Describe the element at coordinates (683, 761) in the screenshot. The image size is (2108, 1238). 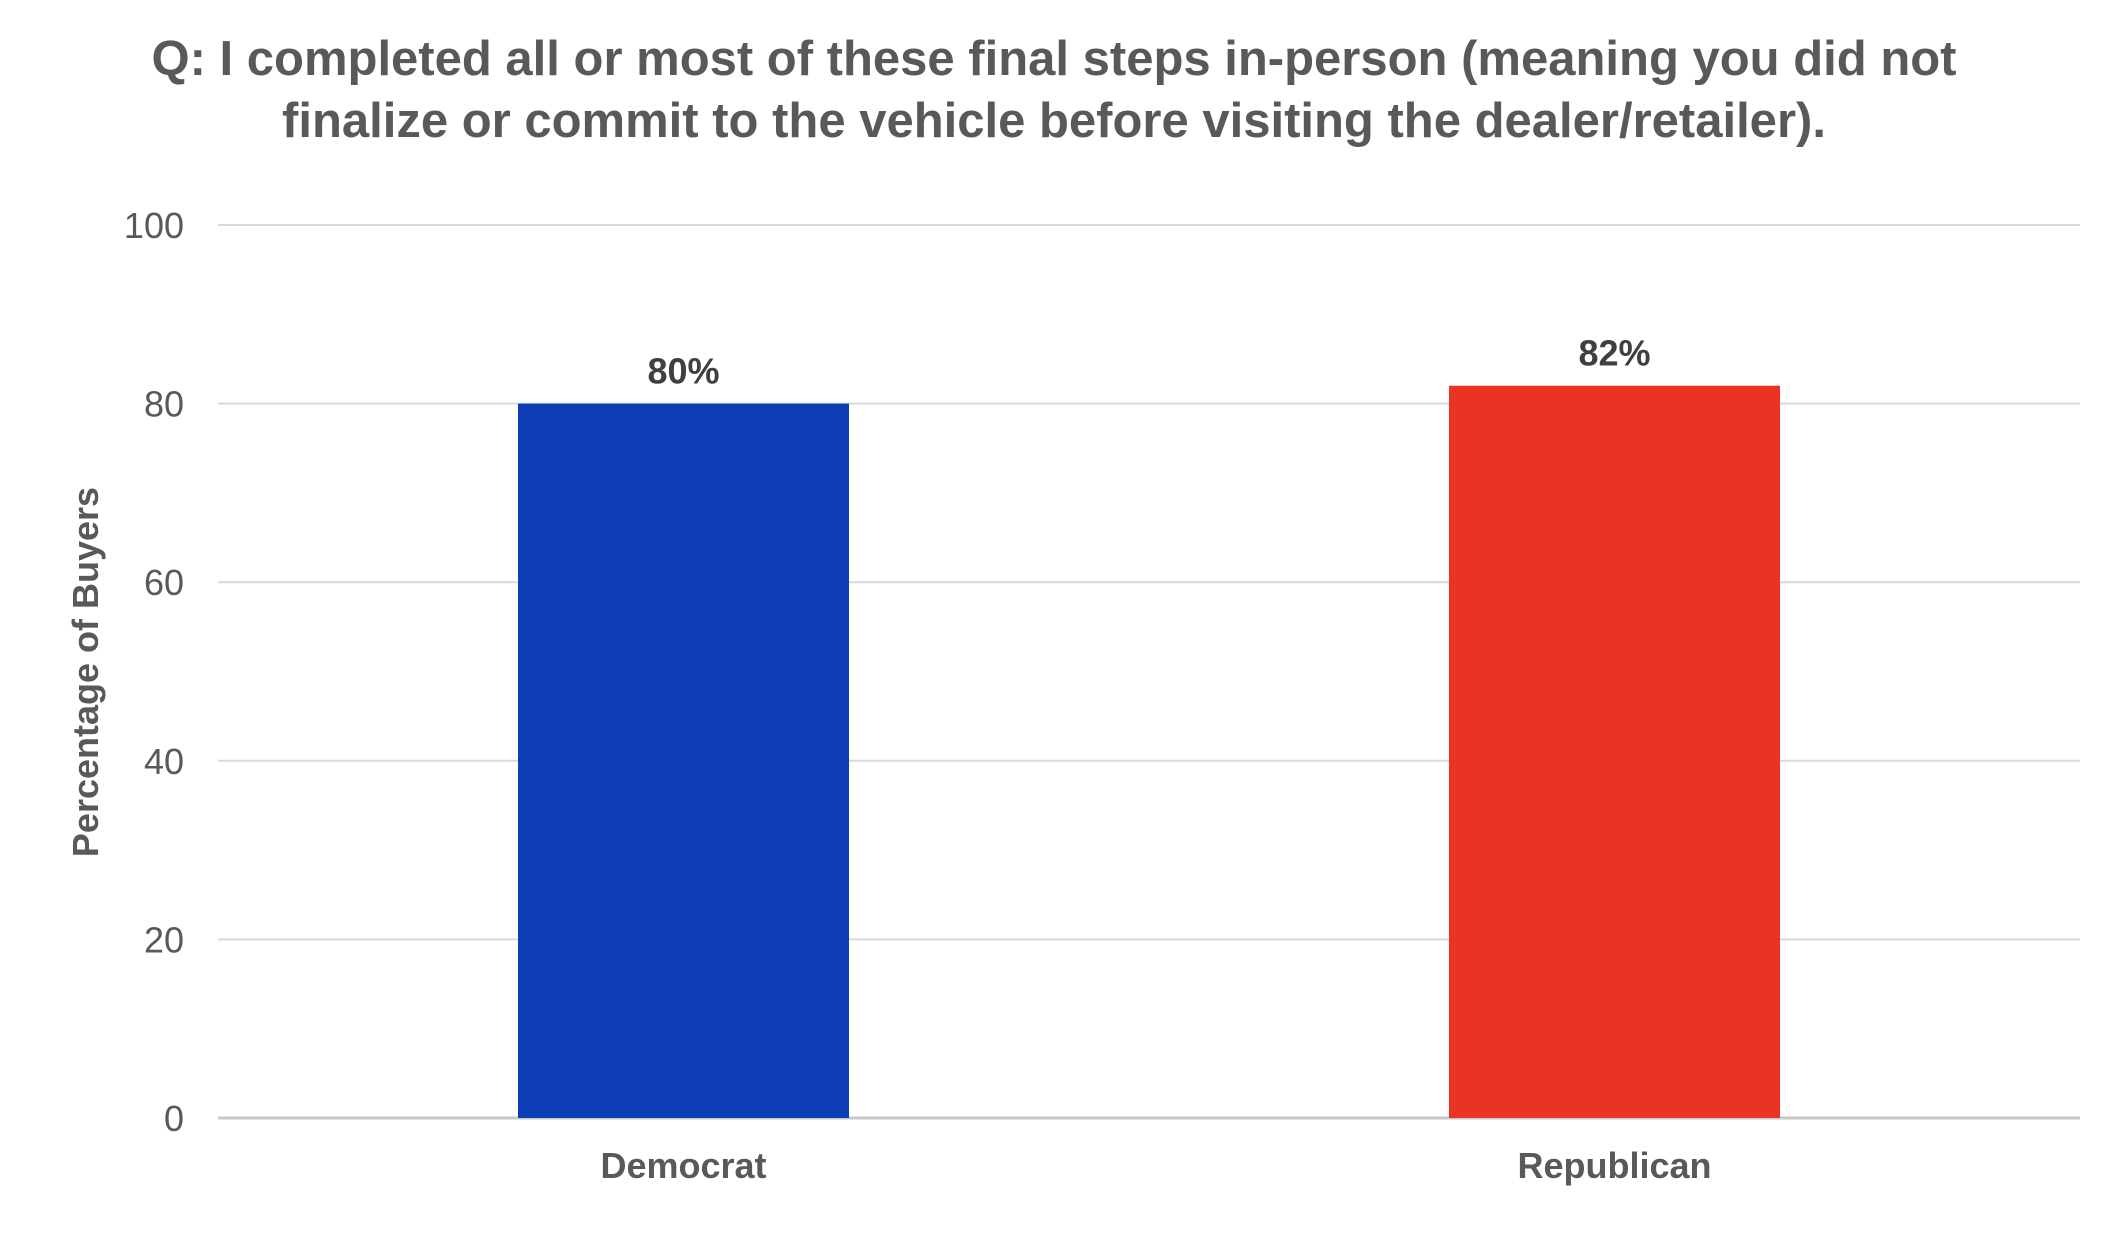
I see `bar-democrat` at that location.